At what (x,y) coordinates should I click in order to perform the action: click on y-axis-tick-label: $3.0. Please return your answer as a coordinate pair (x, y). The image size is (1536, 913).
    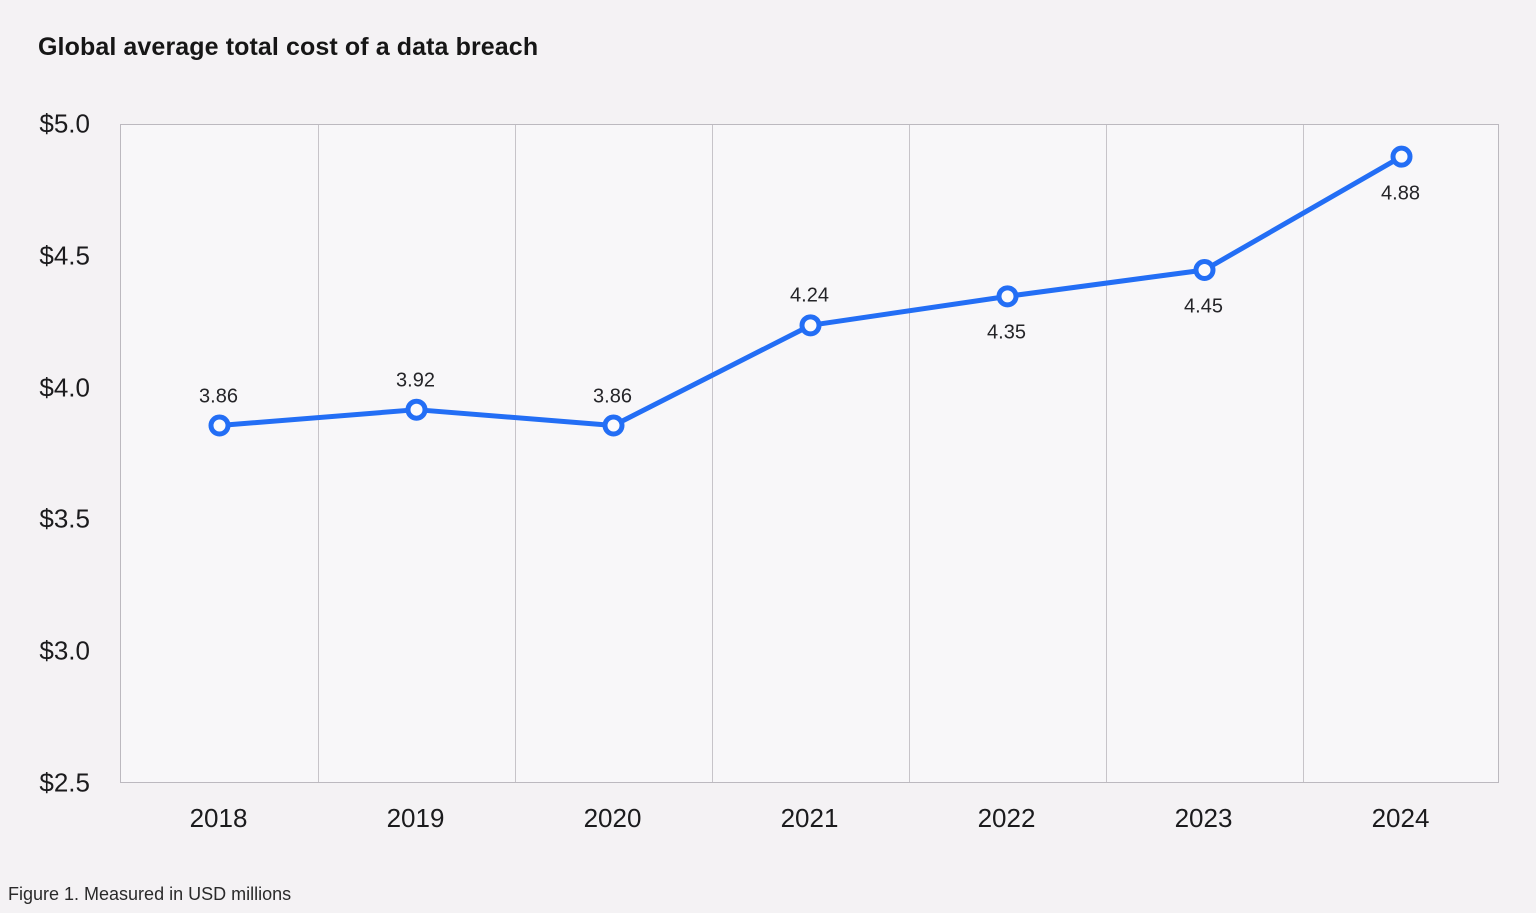
    Looking at the image, I should click on (64, 650).